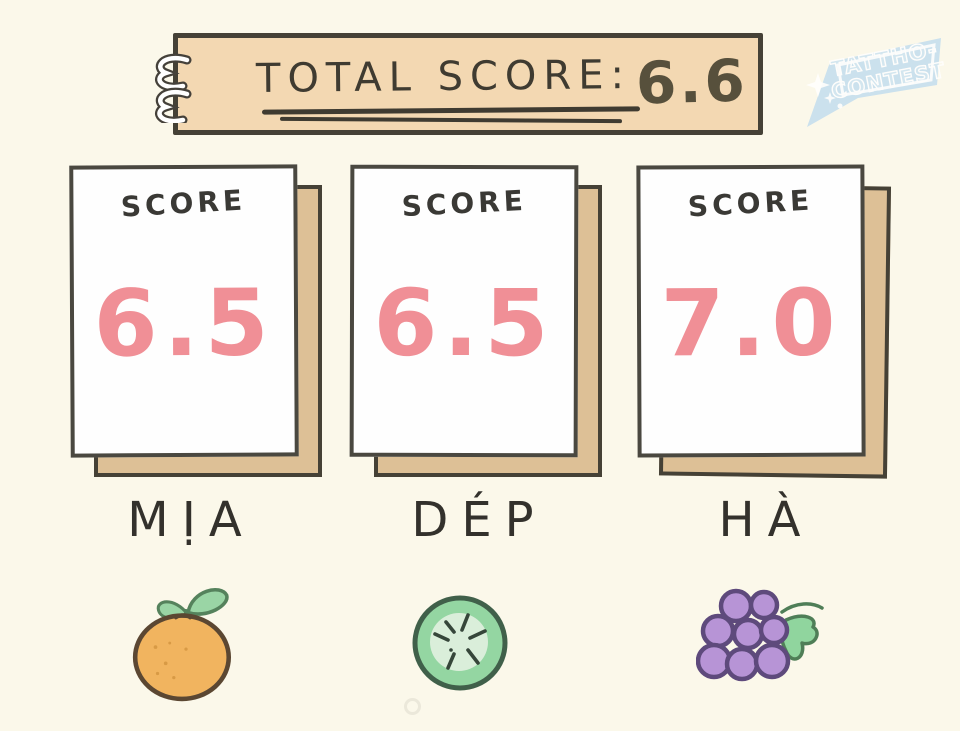 The image size is (960, 731). Describe the element at coordinates (443, 77) in the screenshot. I see `total-score-label: TOTAL SCORE:` at that location.